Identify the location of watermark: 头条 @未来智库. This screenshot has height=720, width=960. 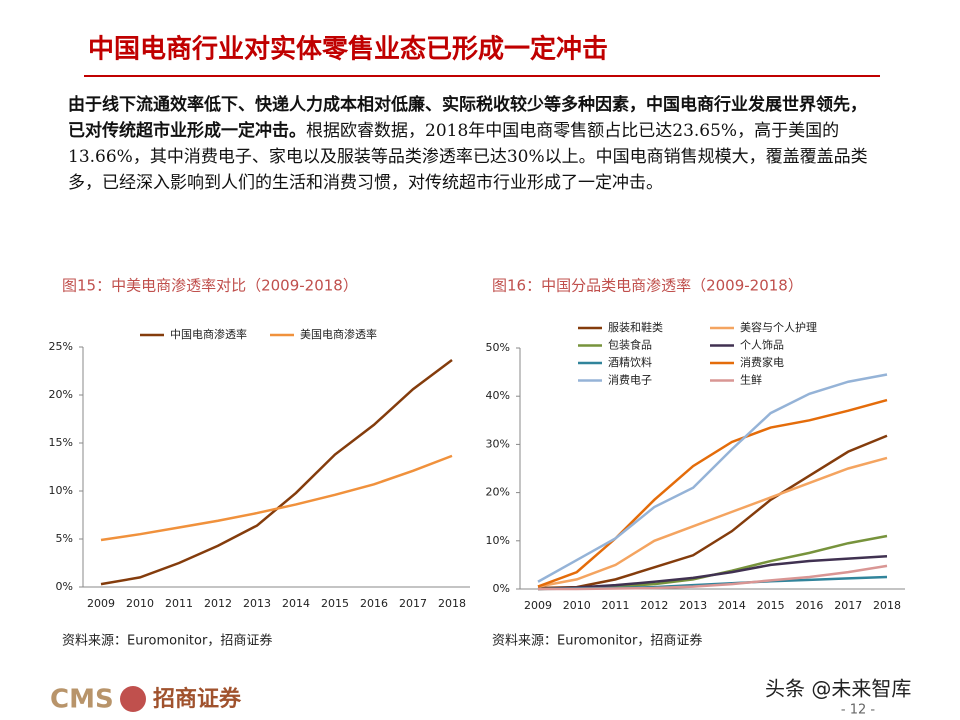
(838, 689).